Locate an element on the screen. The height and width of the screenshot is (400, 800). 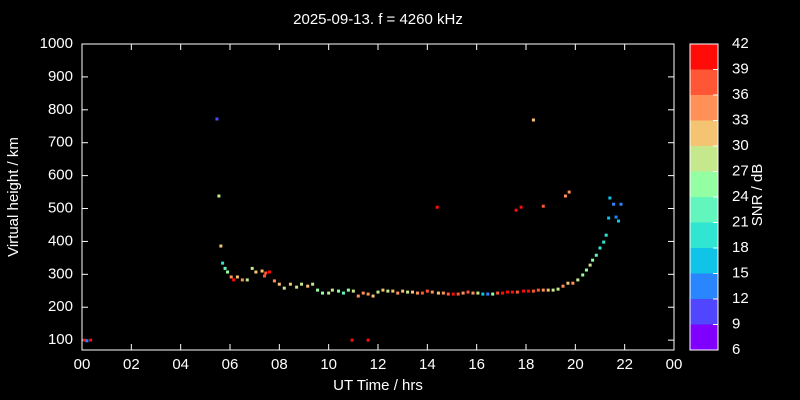
x-tick-label: 00 is located at coordinates (674, 364).